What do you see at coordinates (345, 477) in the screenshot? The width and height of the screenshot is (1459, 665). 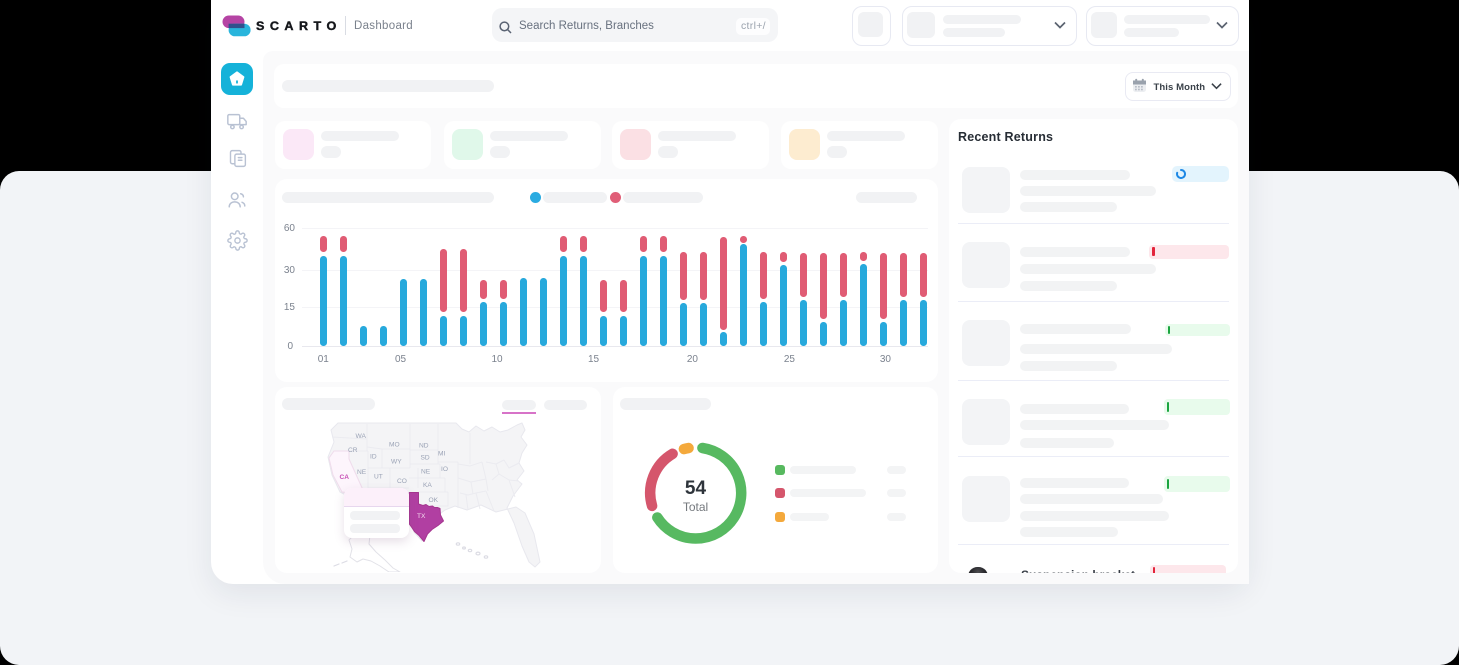 I see `svg-text: CA` at bounding box center [345, 477].